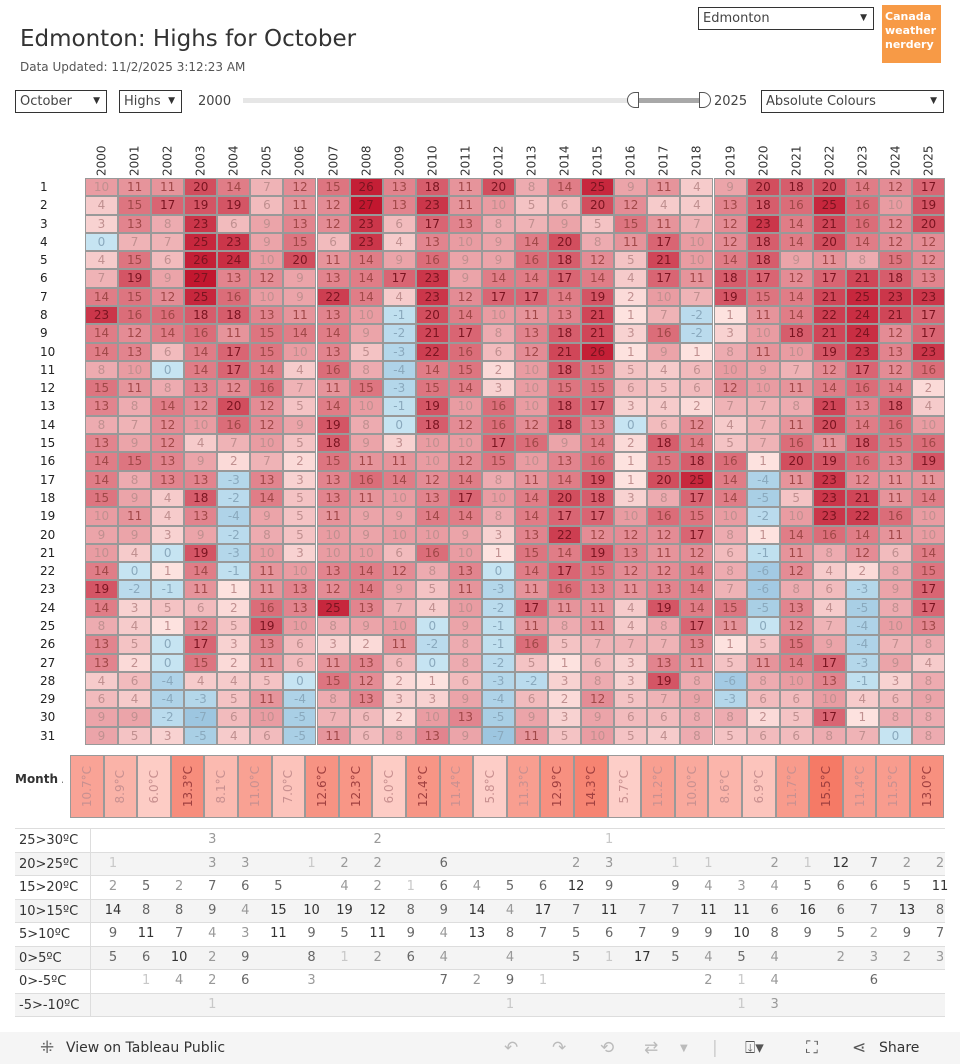 This screenshot has height=1064, width=960. I want to click on heatmap-cell: -7, so click(201, 717).